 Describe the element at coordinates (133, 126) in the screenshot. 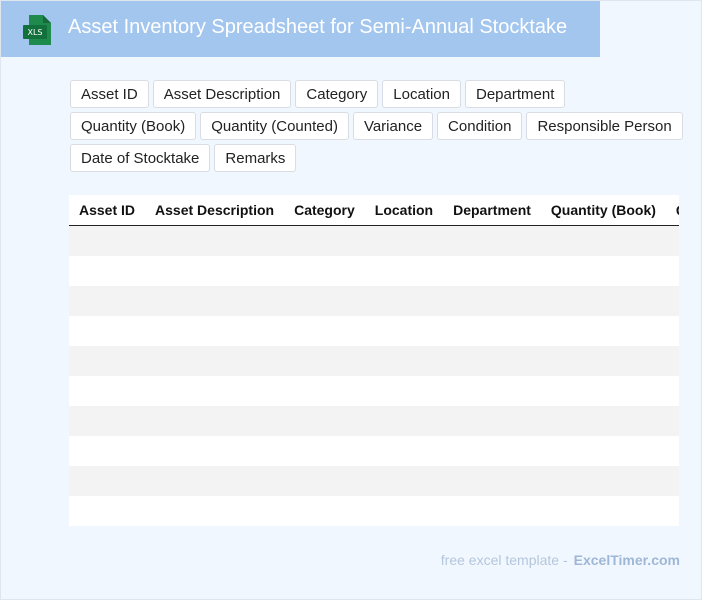

I see `tag: Quantity (Book)` at that location.